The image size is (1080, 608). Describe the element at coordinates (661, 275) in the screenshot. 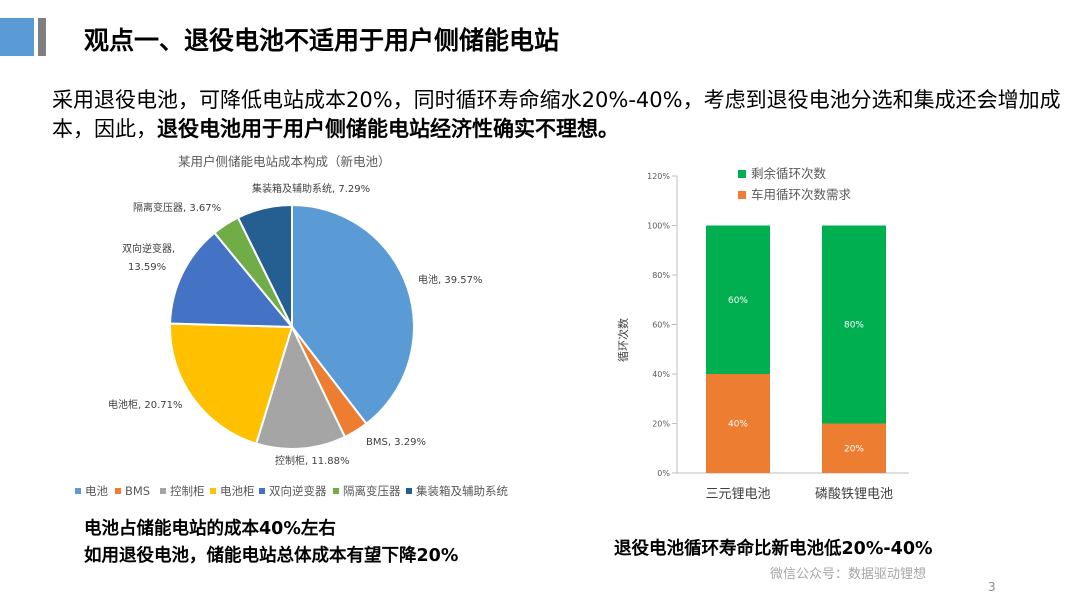

I see `y-tick-label-4: 80%` at that location.